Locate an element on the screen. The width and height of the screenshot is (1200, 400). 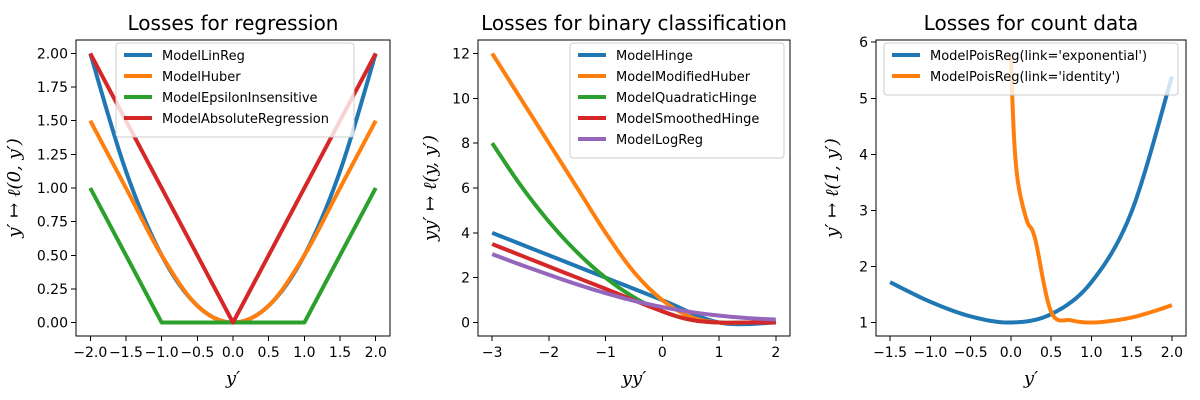
legend-entry: ModelSmoothedHinge is located at coordinates (687, 119).